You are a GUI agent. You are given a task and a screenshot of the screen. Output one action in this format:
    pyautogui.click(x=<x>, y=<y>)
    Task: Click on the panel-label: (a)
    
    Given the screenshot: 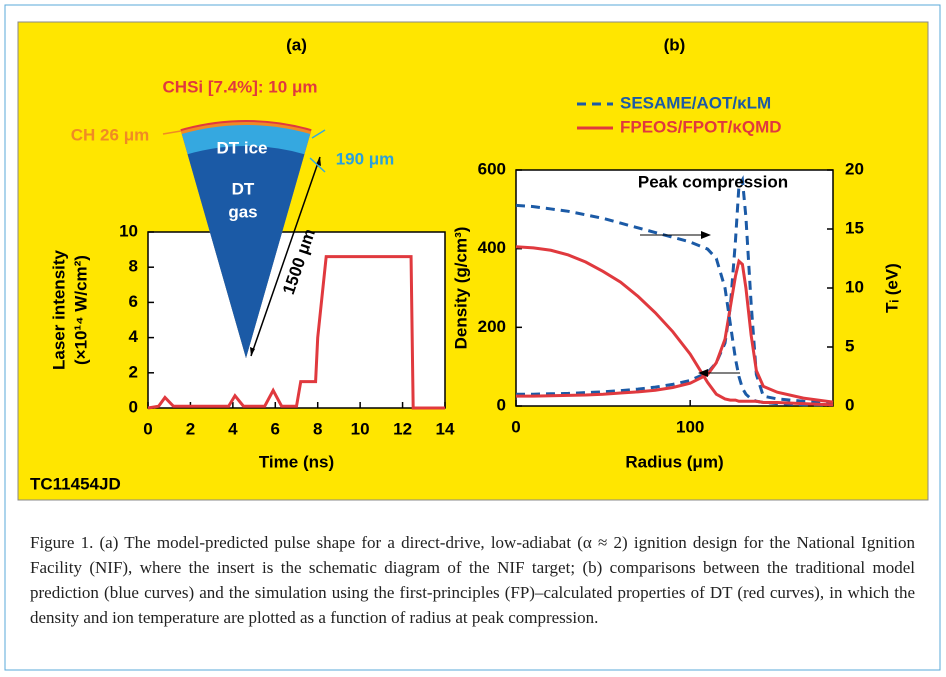 What is the action you would take?
    pyautogui.click(x=296, y=44)
    